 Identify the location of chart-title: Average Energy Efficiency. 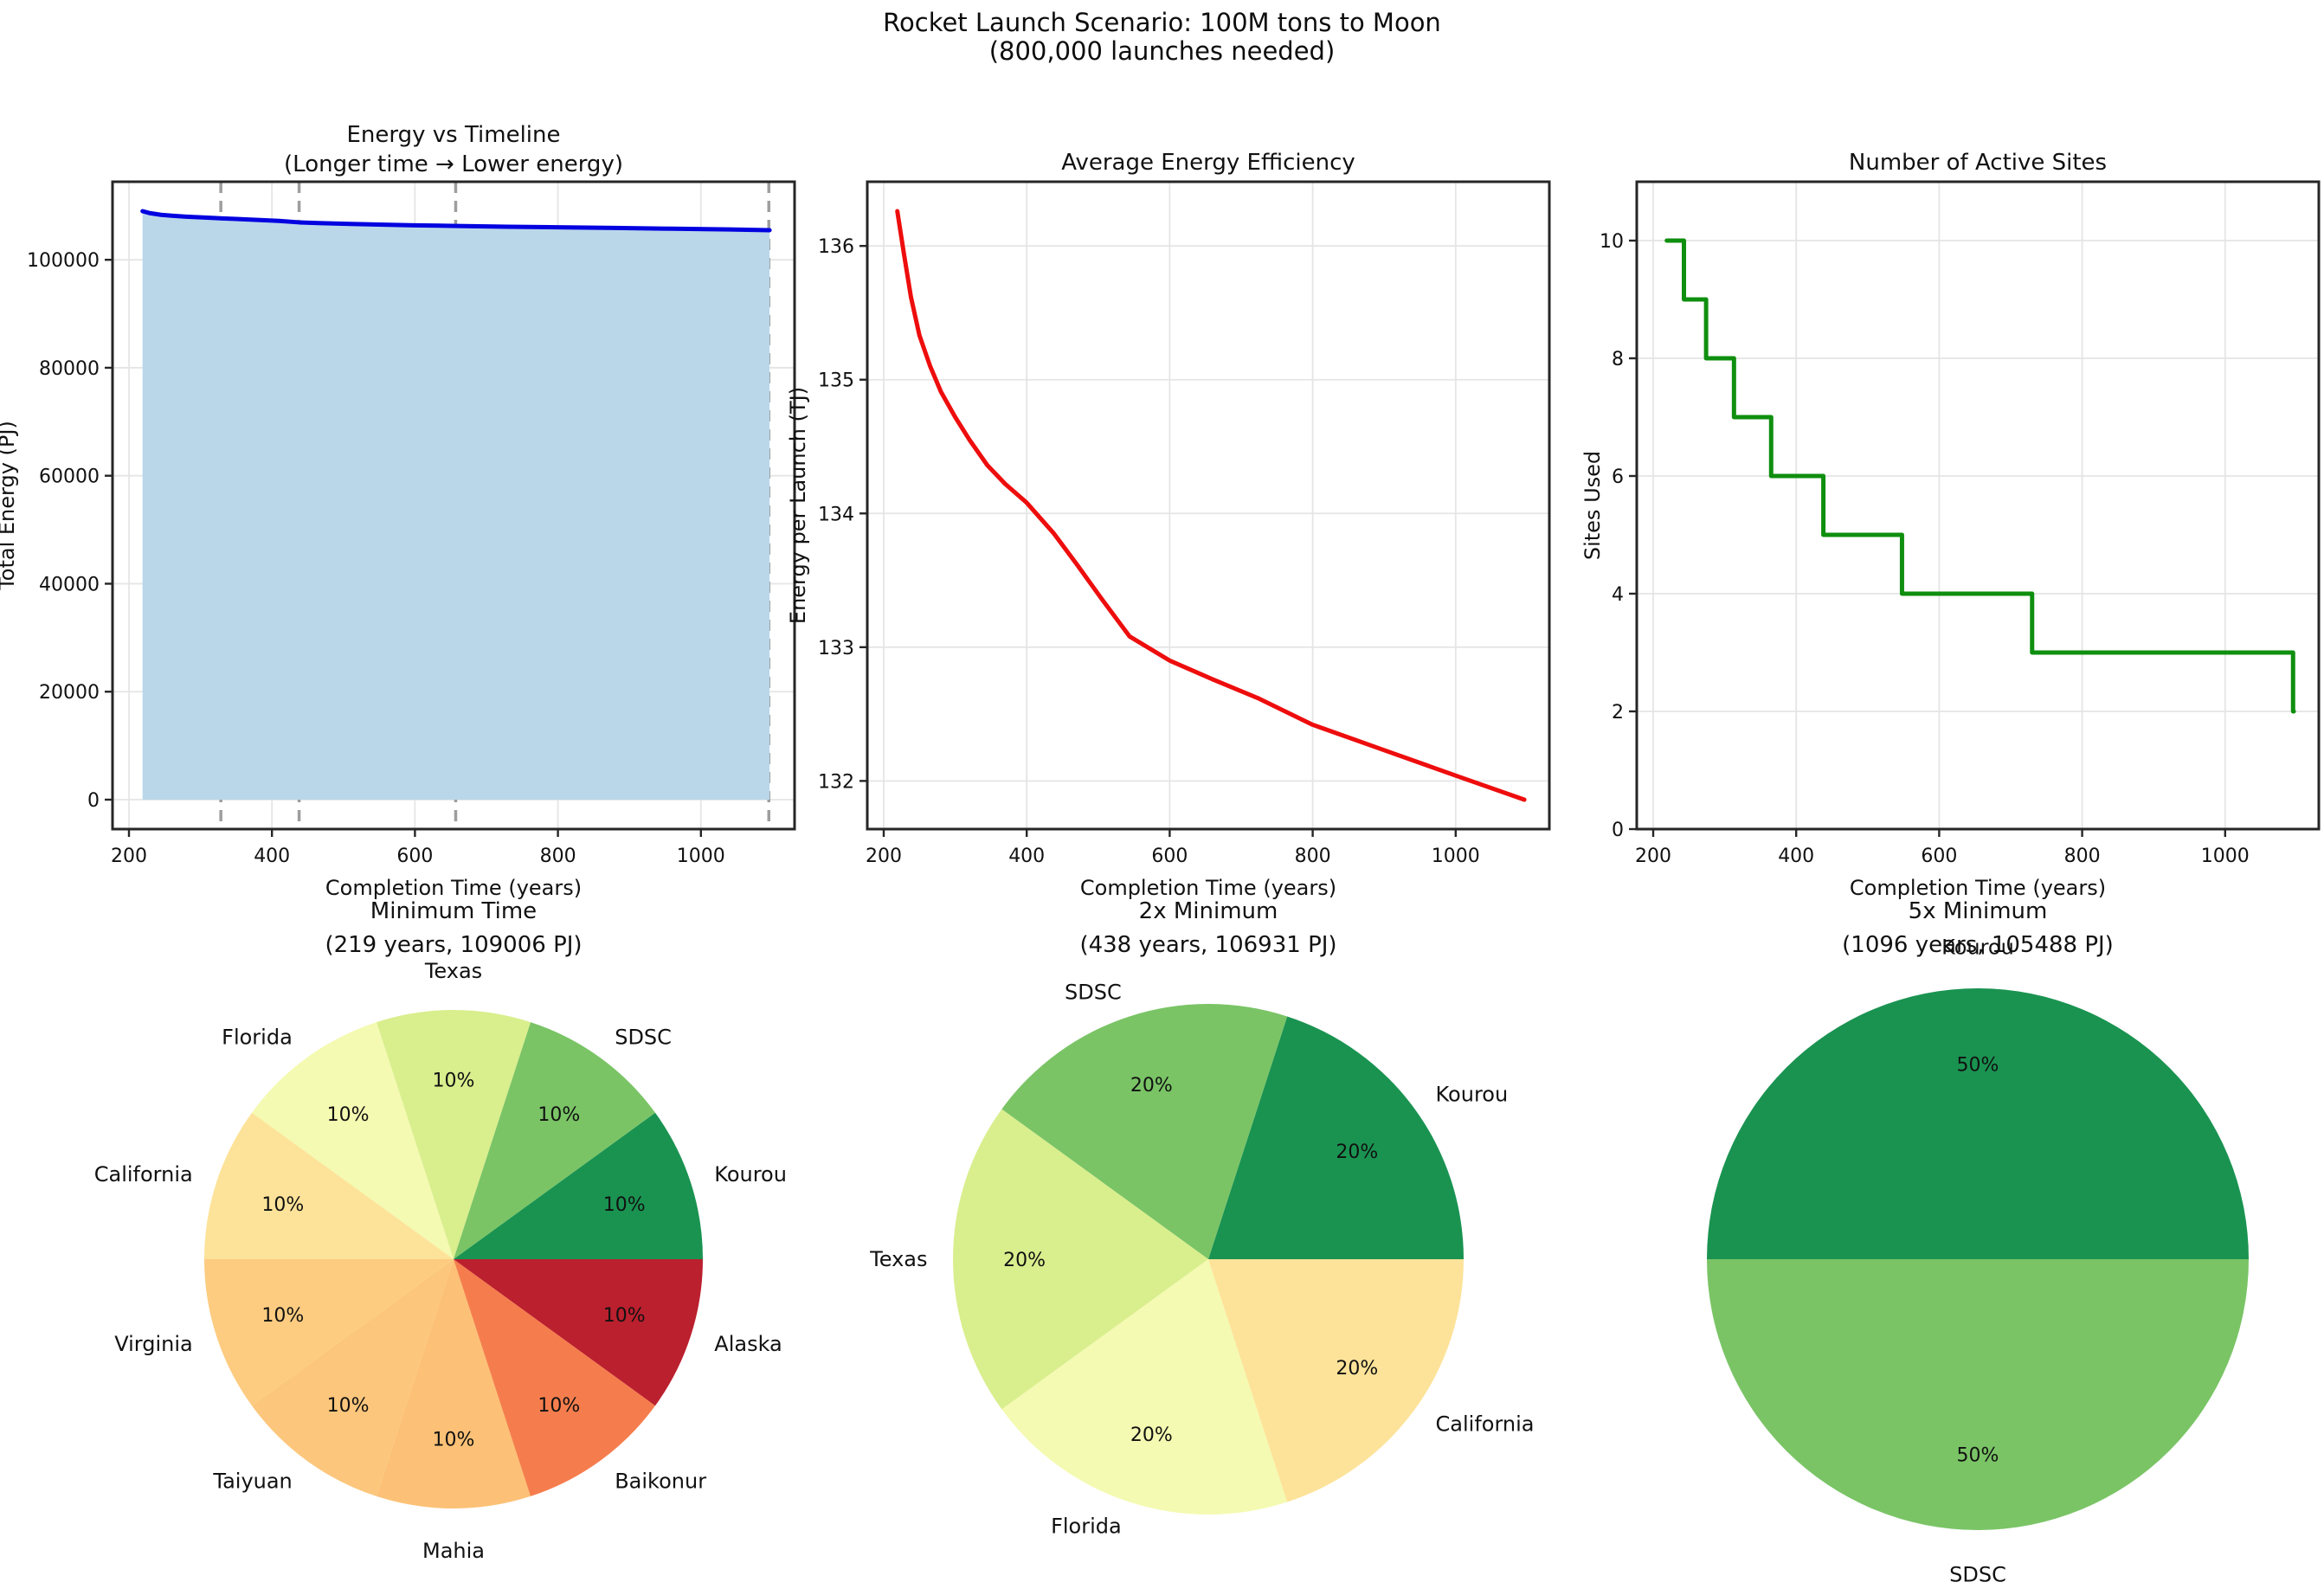
(1208, 163).